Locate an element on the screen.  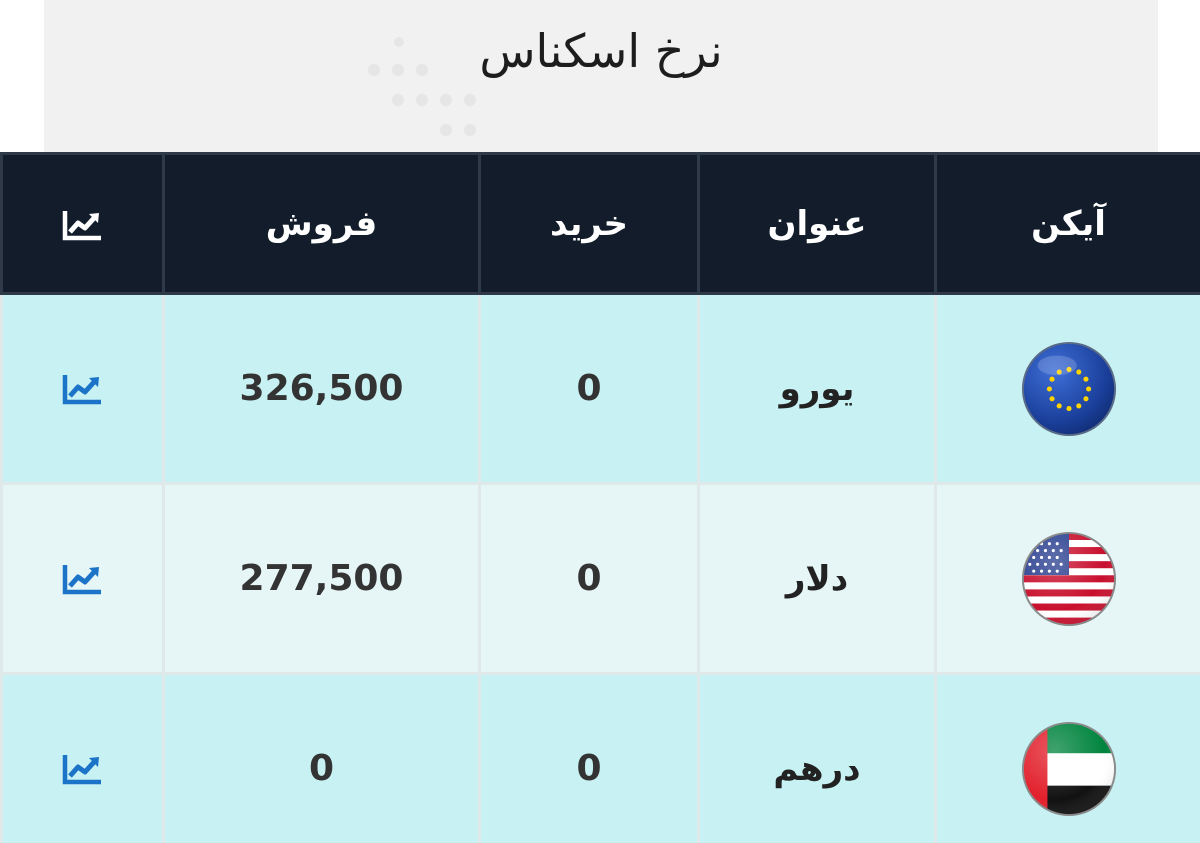
cell-sell: 0 is located at coordinates (321, 757).